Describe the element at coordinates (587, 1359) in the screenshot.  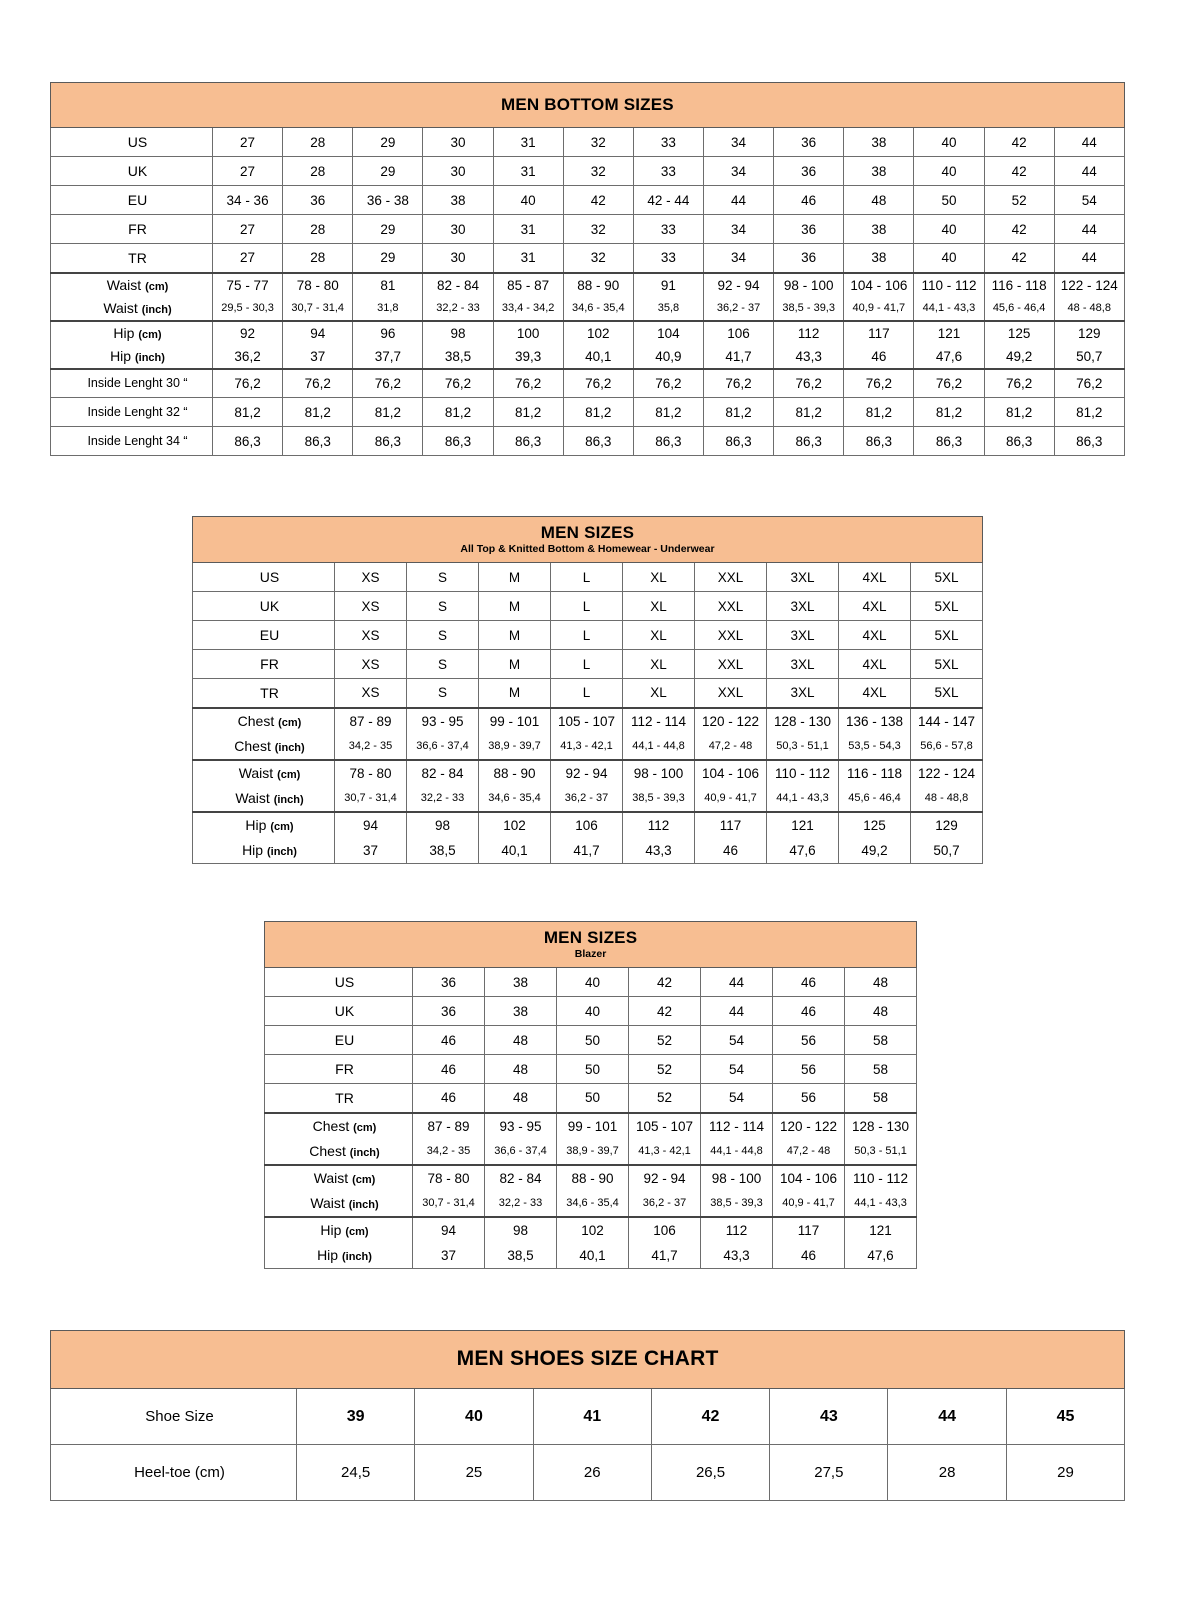
I see `table-header-row: MEN SHOES SIZE CHART` at that location.